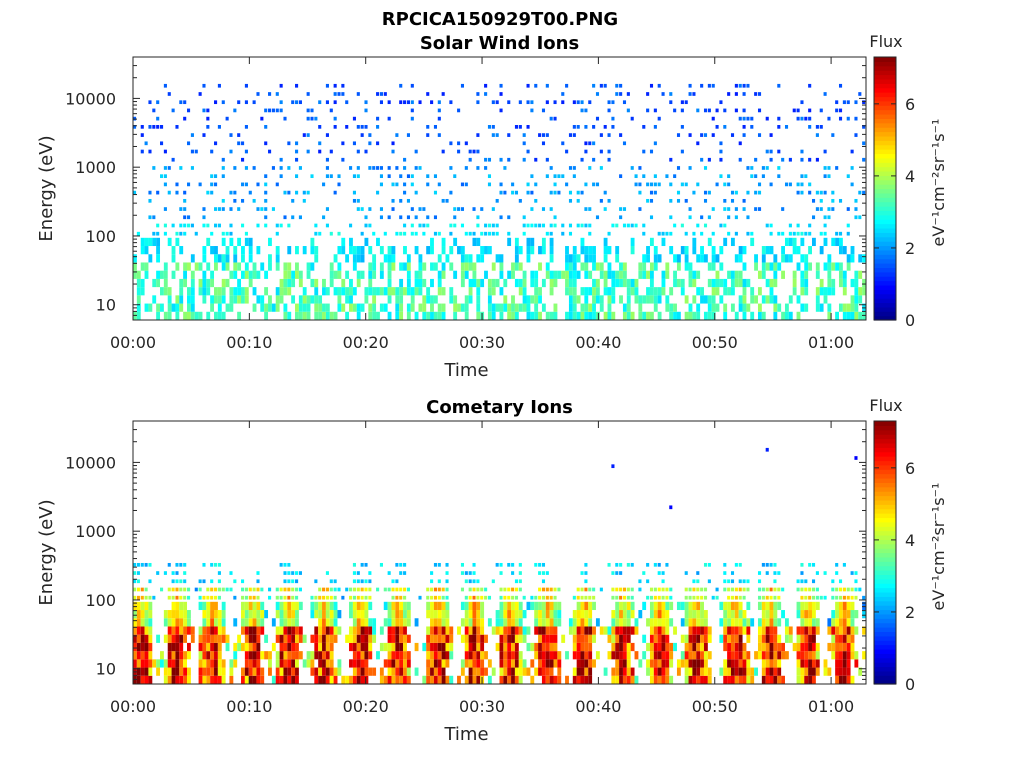 Image resolution: width=1024 pixels, height=768 pixels. What do you see at coordinates (499, 43) in the screenshot?
I see `panel-title: Solar Wind Ions` at bounding box center [499, 43].